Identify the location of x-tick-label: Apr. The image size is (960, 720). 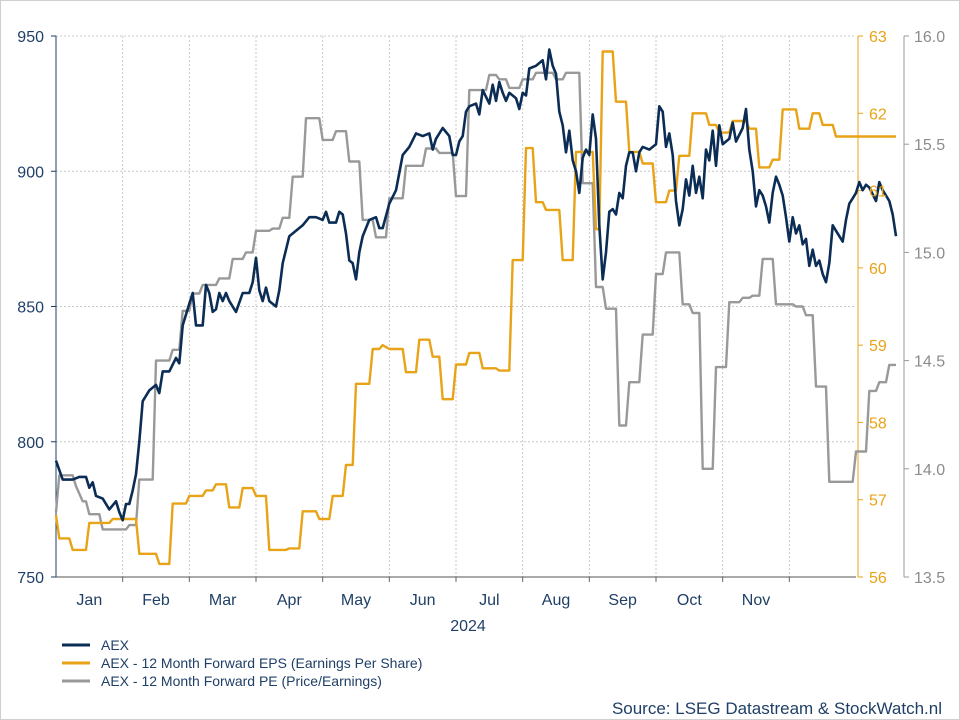
(290, 600).